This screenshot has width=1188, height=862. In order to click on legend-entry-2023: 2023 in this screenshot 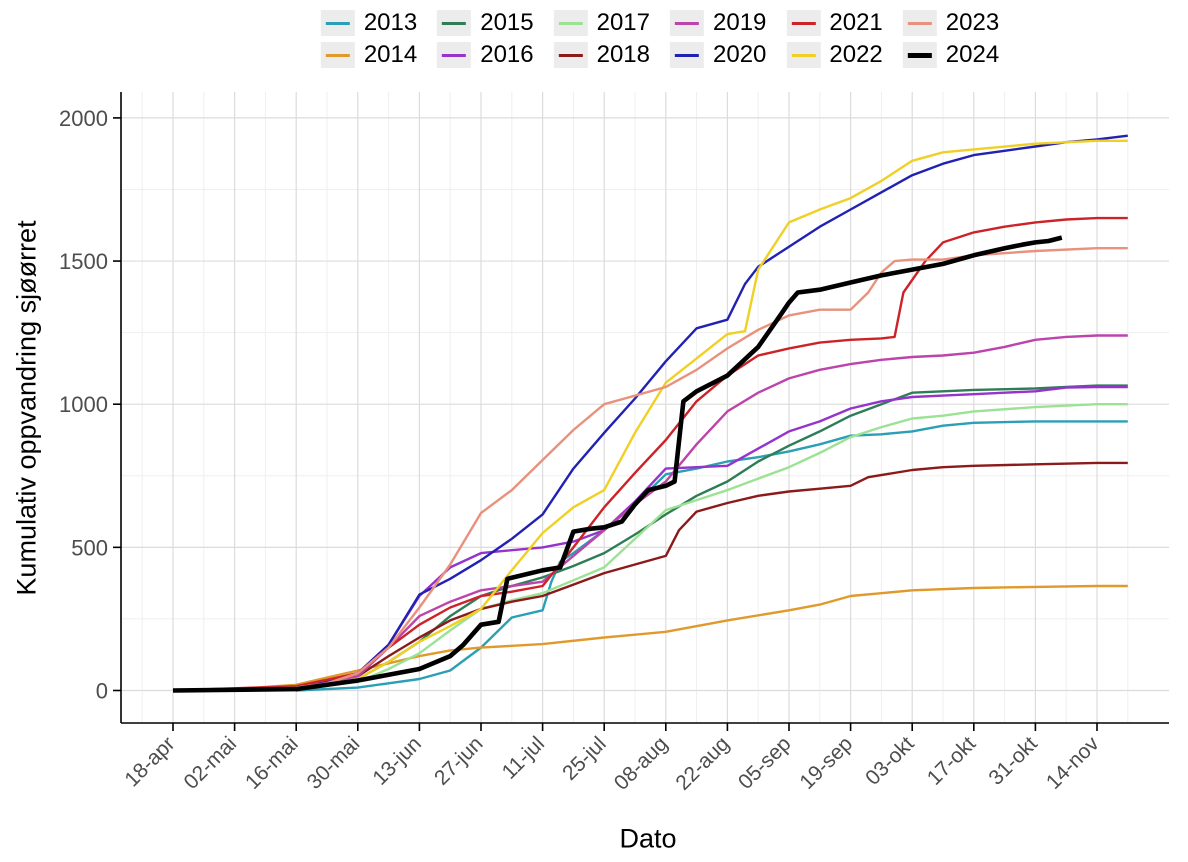, I will do `click(951, 23)`.